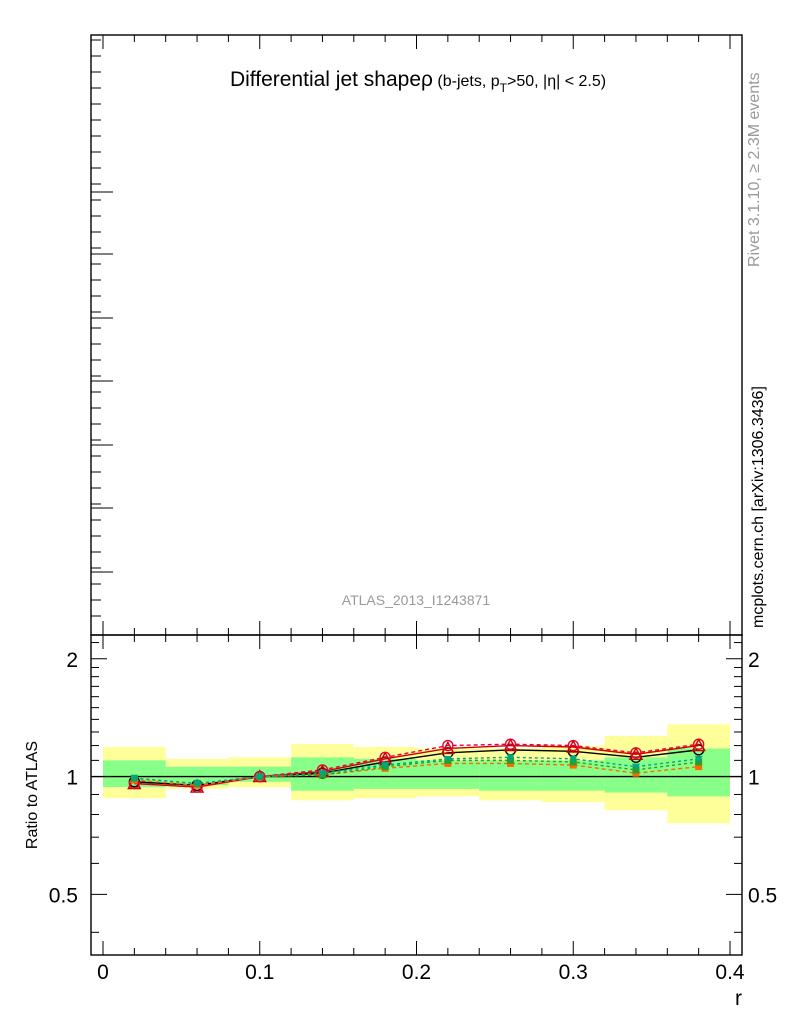 This screenshot has width=786, height=1024. What do you see at coordinates (63, 895) in the screenshot?
I see `ratio-y-tick-label-left: 0.5` at bounding box center [63, 895].